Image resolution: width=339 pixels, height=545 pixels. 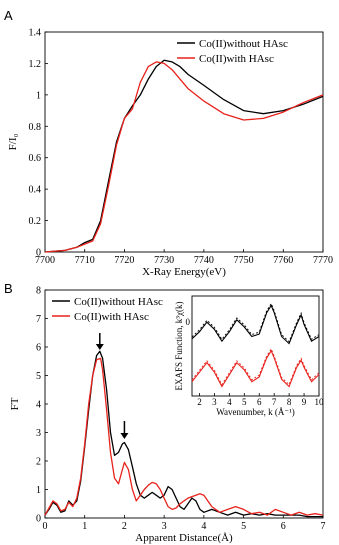 What do you see at coordinates (184, 538) in the screenshot?
I see `panel-b-x-axis-label: Apparent Distance(Å)` at bounding box center [184, 538].